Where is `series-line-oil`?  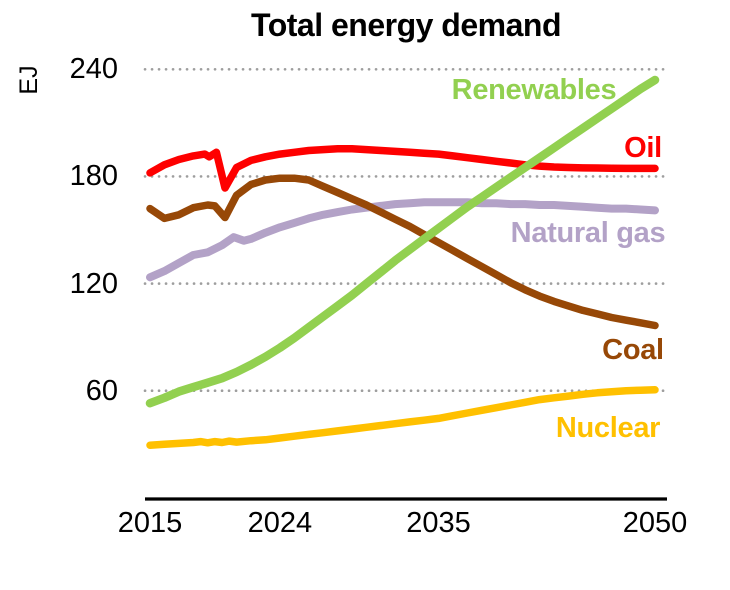
series-line-oil is located at coordinates (402, 168).